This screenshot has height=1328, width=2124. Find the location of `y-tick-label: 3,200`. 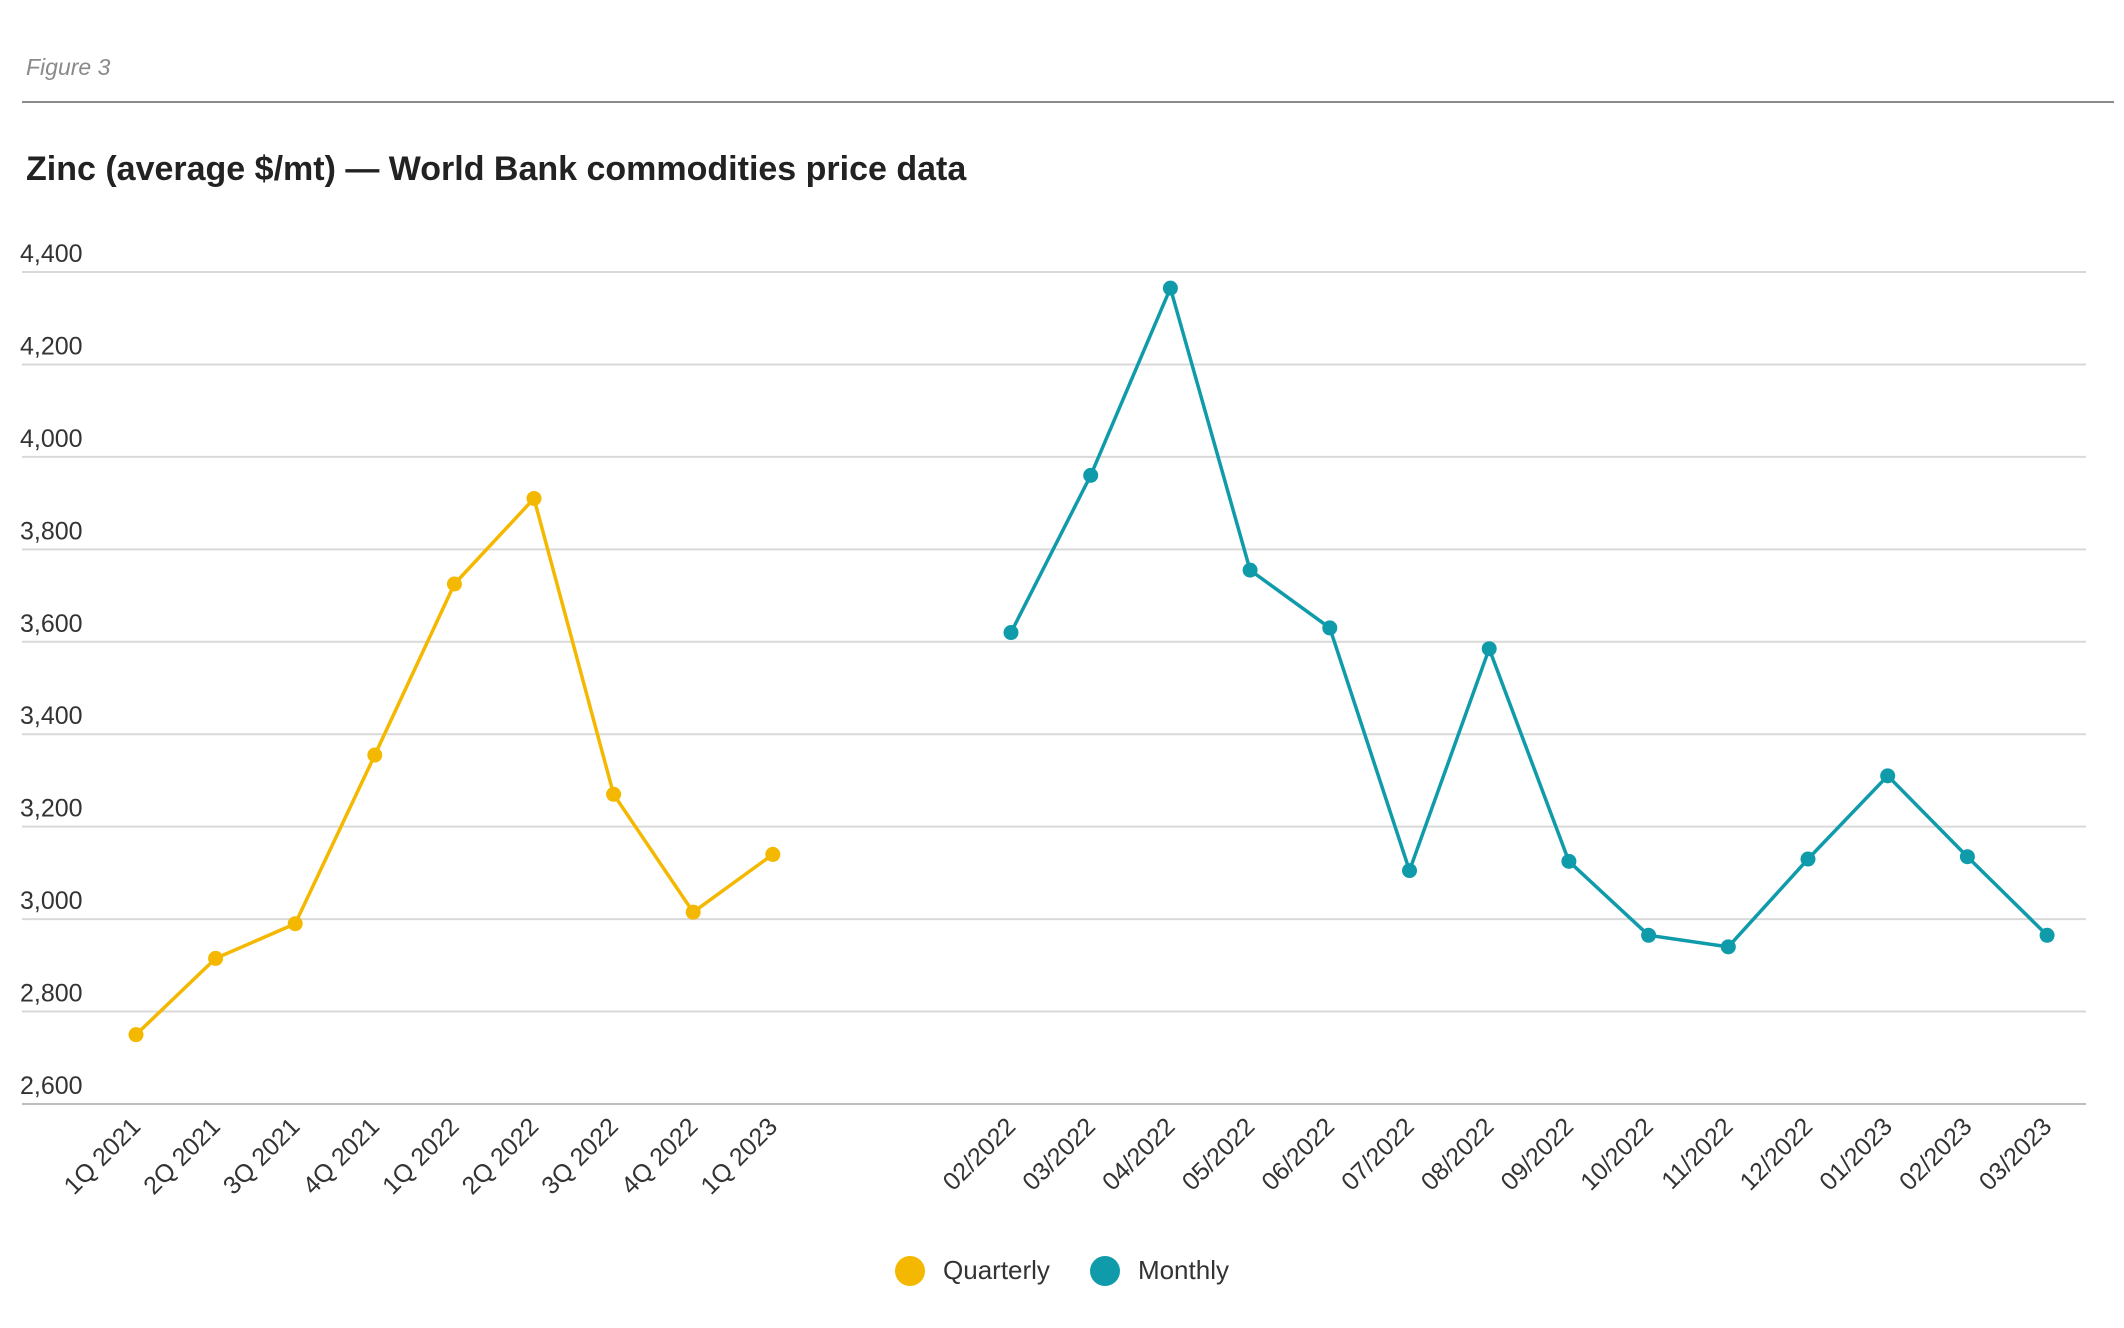

y-tick-label: 3,200 is located at coordinates (51, 809).